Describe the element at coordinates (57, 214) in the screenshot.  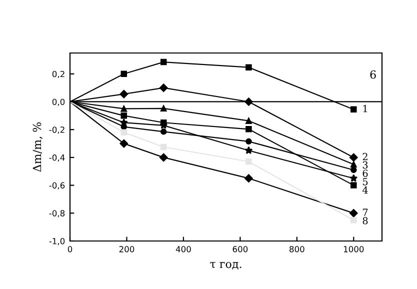
I see `y-tick-label: -0,8` at that location.